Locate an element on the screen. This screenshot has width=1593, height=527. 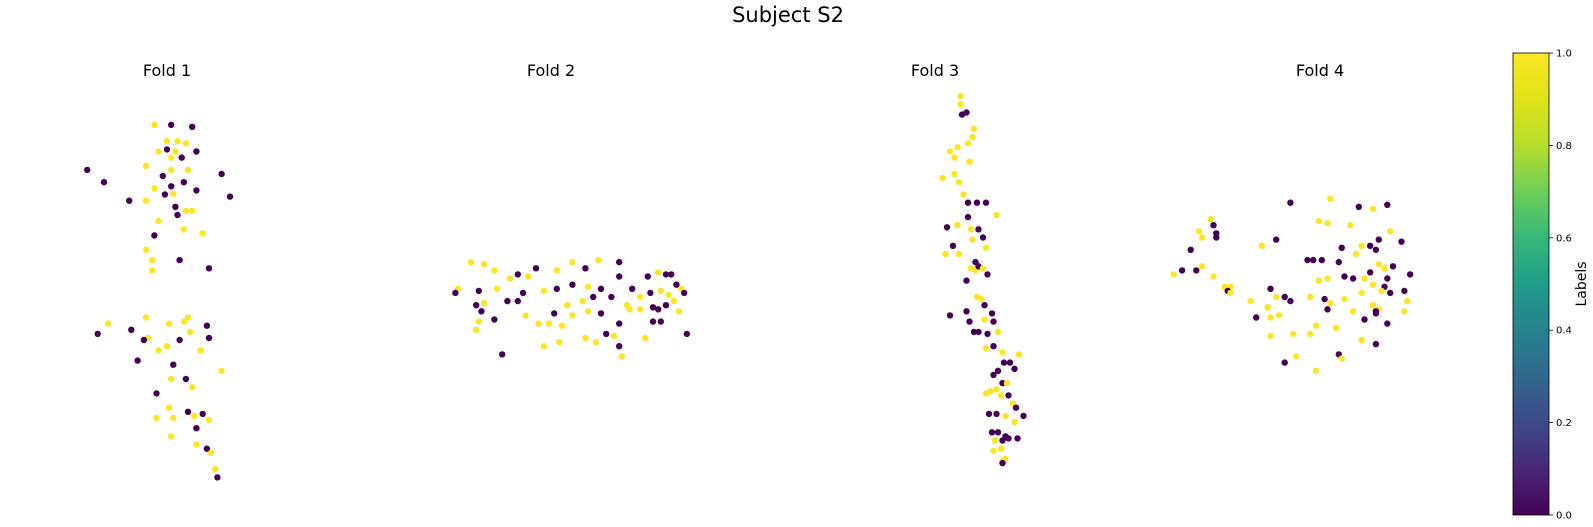
colorbar-tick-label: 0.4 is located at coordinates (1564, 331).